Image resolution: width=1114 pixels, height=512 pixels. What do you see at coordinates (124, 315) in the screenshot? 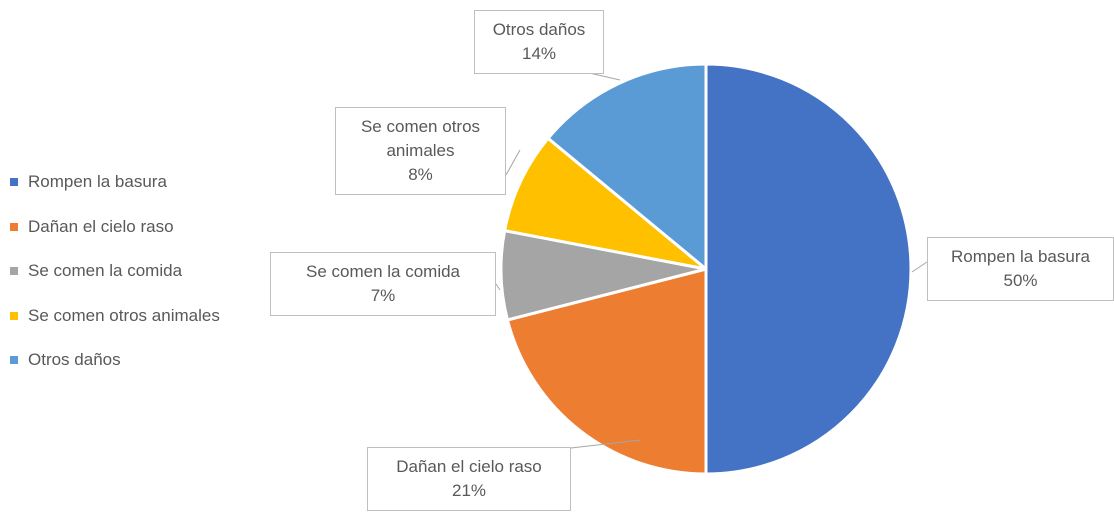
I see `legend-label: Se comen otros animales` at bounding box center [124, 315].